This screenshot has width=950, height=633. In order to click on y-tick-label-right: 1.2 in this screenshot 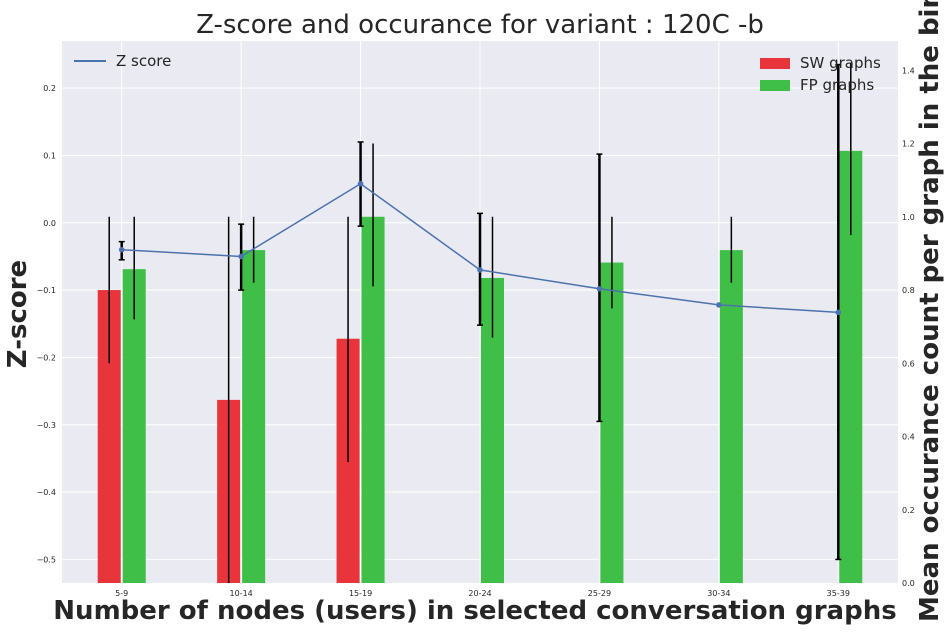, I will do `click(908, 144)`.